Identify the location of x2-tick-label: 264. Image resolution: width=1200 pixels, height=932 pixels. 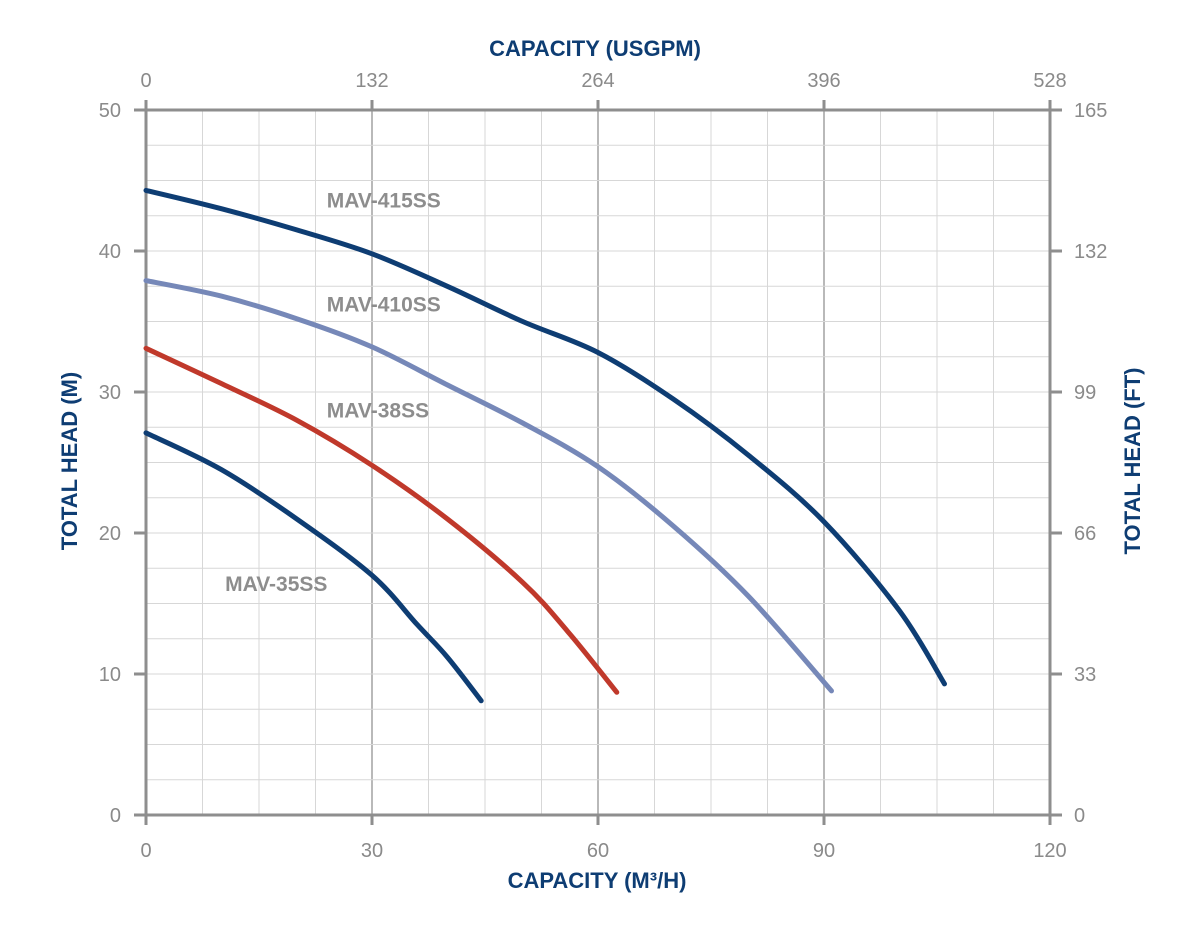
(597, 81).